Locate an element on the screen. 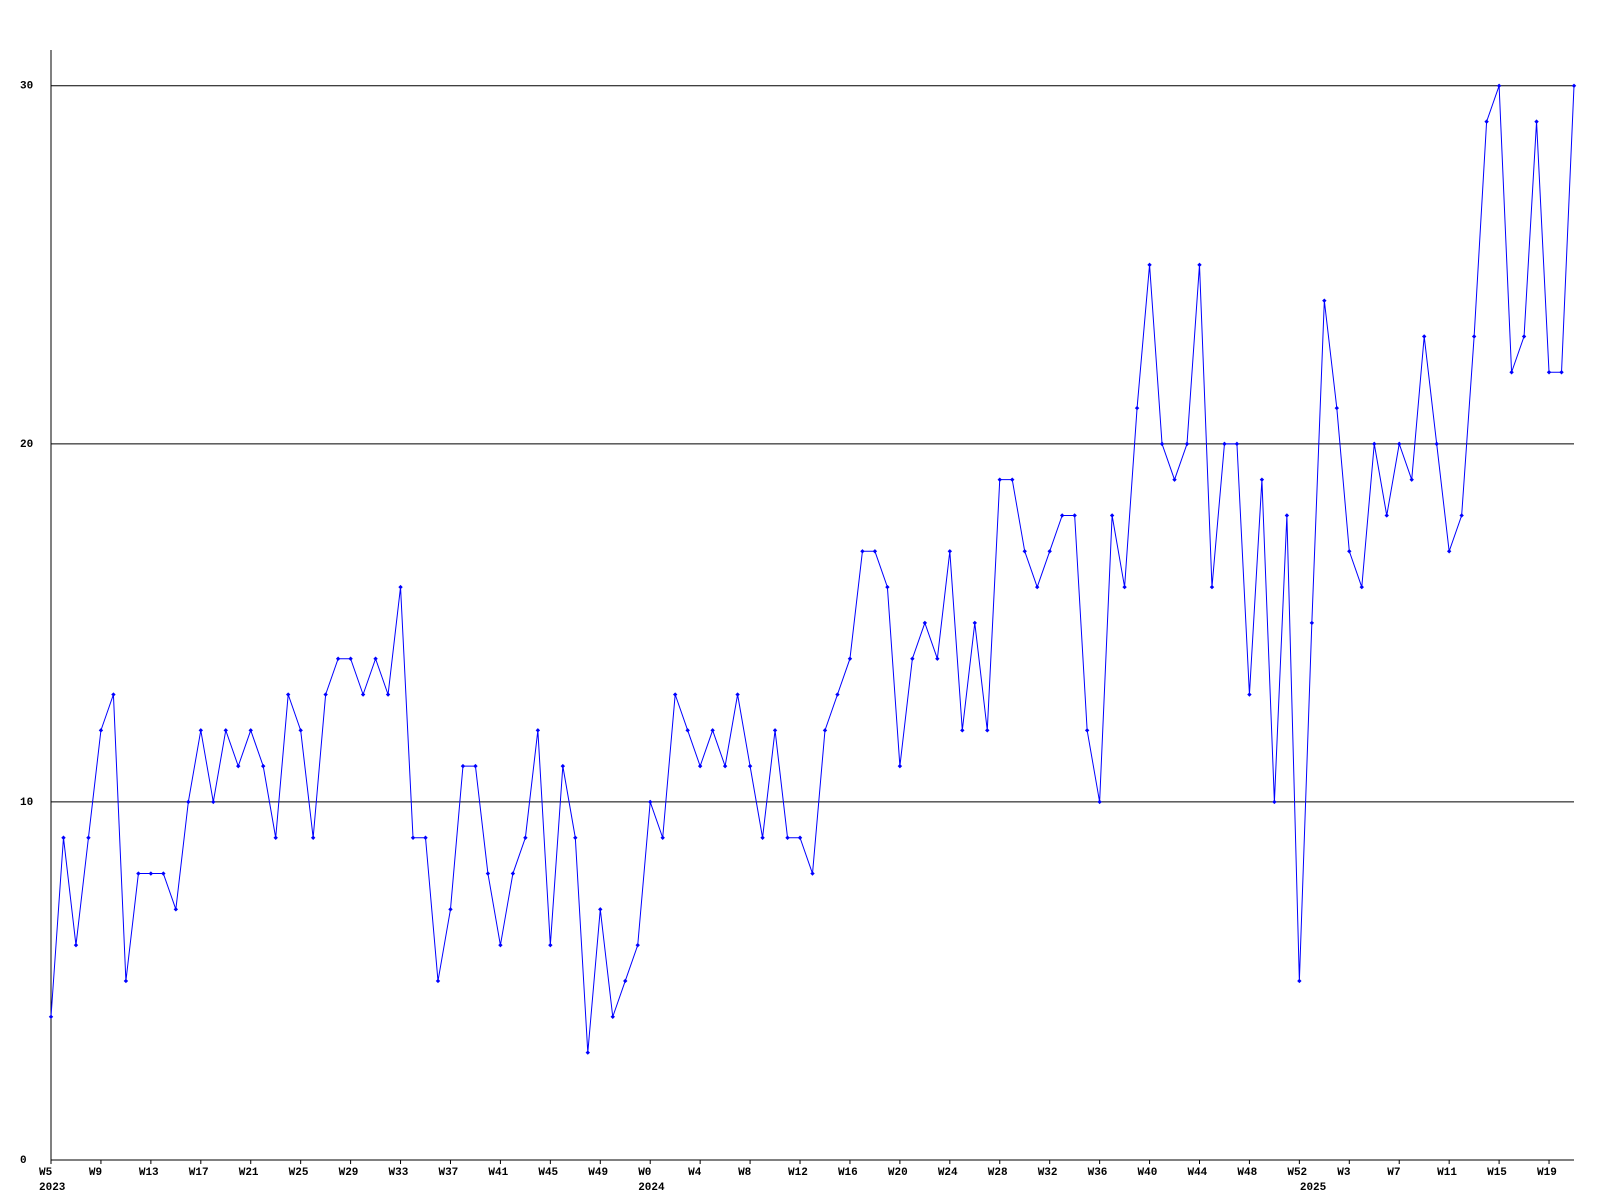 The width and height of the screenshot is (1600, 1200). x-tick-label: W12 is located at coordinates (798, 1173).